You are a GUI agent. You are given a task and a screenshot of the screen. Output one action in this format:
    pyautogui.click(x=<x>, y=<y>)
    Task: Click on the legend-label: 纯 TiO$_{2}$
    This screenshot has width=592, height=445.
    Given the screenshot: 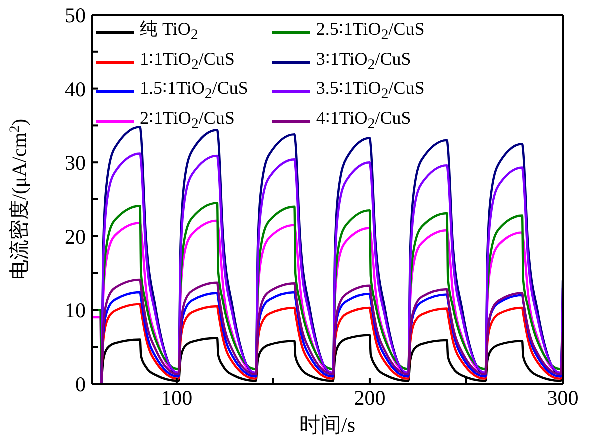 What is the action you would take?
    pyautogui.click(x=169, y=32)
    